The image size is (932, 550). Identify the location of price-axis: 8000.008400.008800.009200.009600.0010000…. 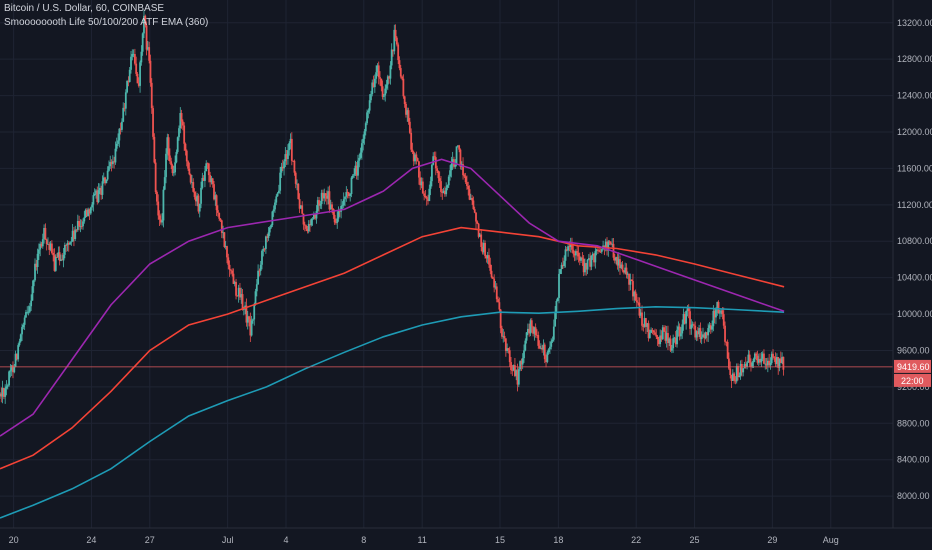
(912, 275).